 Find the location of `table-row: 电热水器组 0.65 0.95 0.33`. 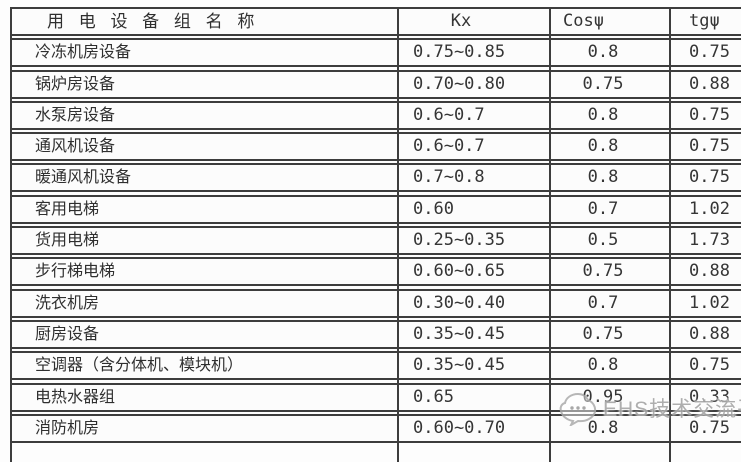

table-row: 电热水器组 0.65 0.95 0.33 is located at coordinates (376, 397).